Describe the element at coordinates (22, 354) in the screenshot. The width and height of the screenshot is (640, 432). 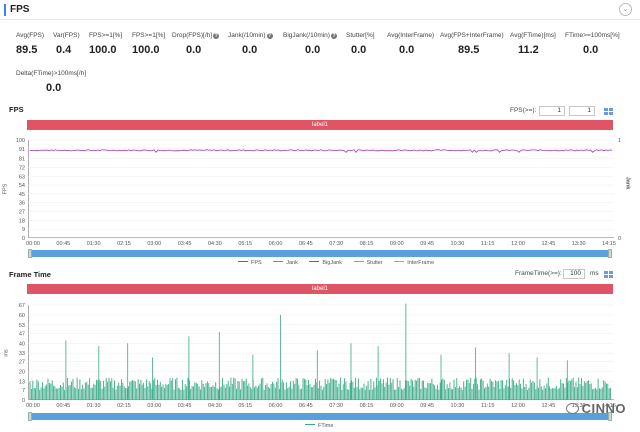
I see `ftime-y-tick: 33` at that location.